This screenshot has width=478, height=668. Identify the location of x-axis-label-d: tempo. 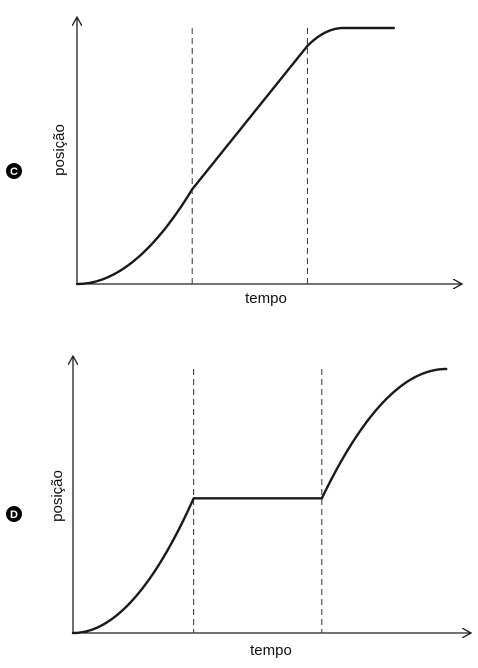
(271, 650).